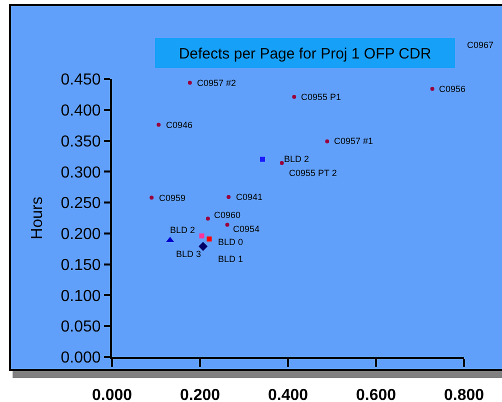  I want to click on chart-title: Defects per Page for Proj 1 OFP CDR, so click(305, 53).